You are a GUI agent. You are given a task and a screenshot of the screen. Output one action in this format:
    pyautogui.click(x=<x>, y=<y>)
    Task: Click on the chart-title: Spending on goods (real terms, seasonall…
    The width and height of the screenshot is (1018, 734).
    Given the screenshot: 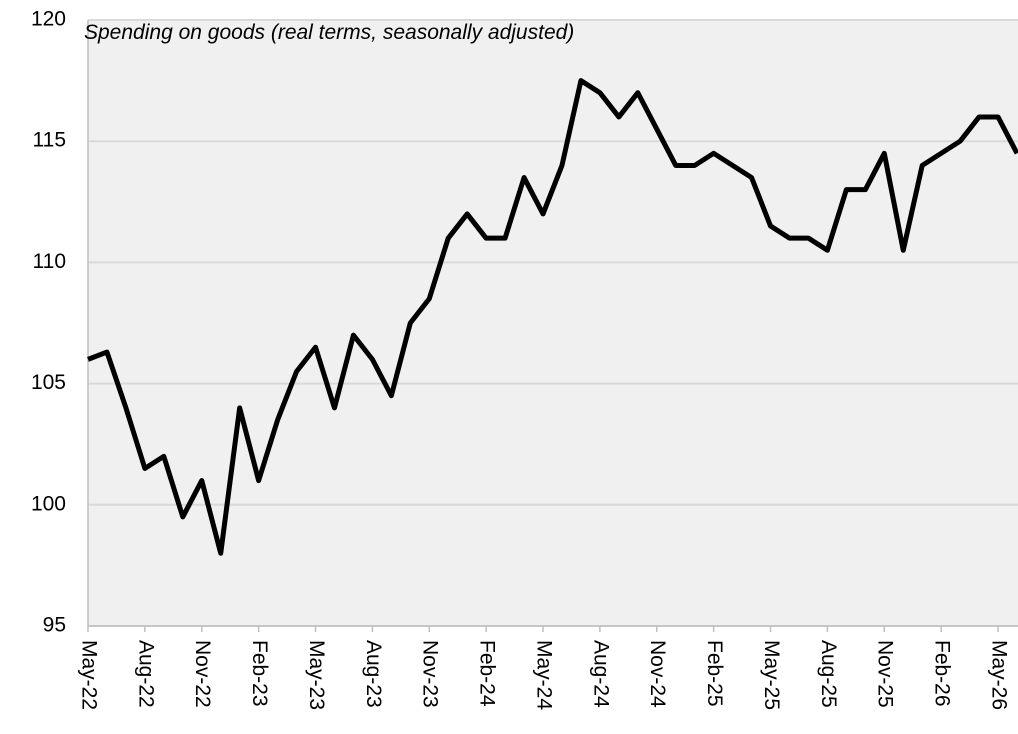 What is the action you would take?
    pyautogui.click(x=329, y=32)
    